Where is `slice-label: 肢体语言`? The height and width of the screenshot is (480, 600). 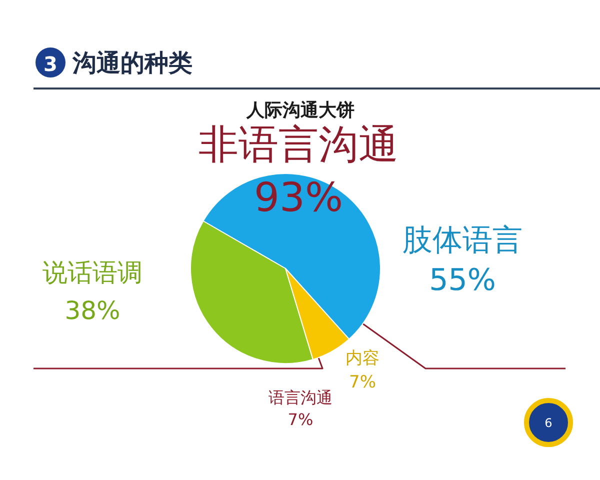 slice-label: 肢体语言 is located at coordinates (462, 240).